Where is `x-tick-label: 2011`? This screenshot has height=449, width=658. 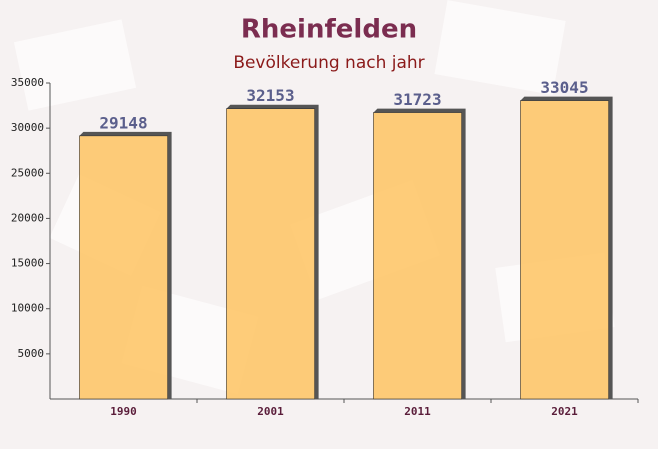
x-tick-label: 2011 is located at coordinates (417, 411).